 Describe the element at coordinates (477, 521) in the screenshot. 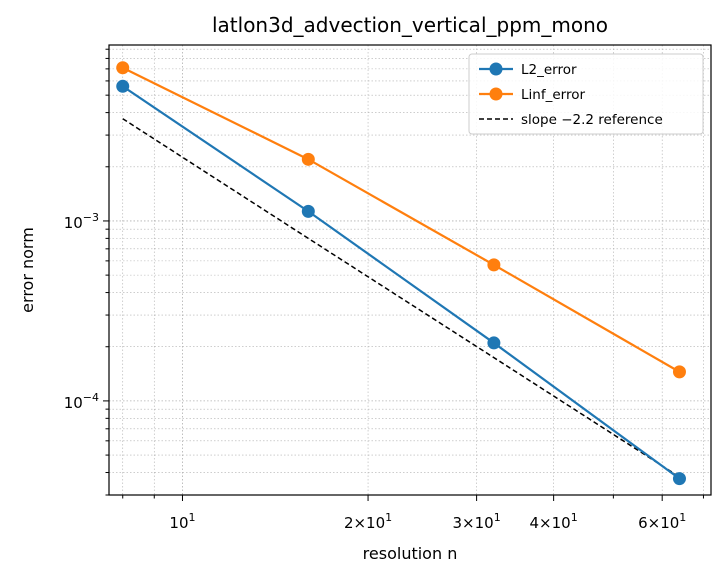

I see `x-tick-label: 3×101` at that location.